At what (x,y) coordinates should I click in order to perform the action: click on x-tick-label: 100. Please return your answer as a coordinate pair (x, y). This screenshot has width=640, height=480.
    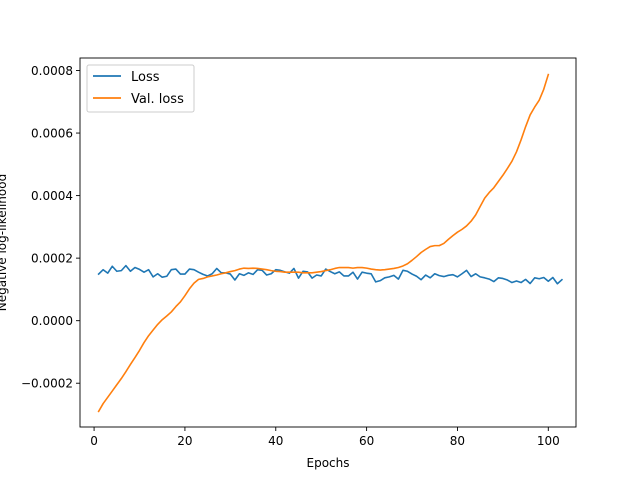
    Looking at the image, I should click on (548, 441).